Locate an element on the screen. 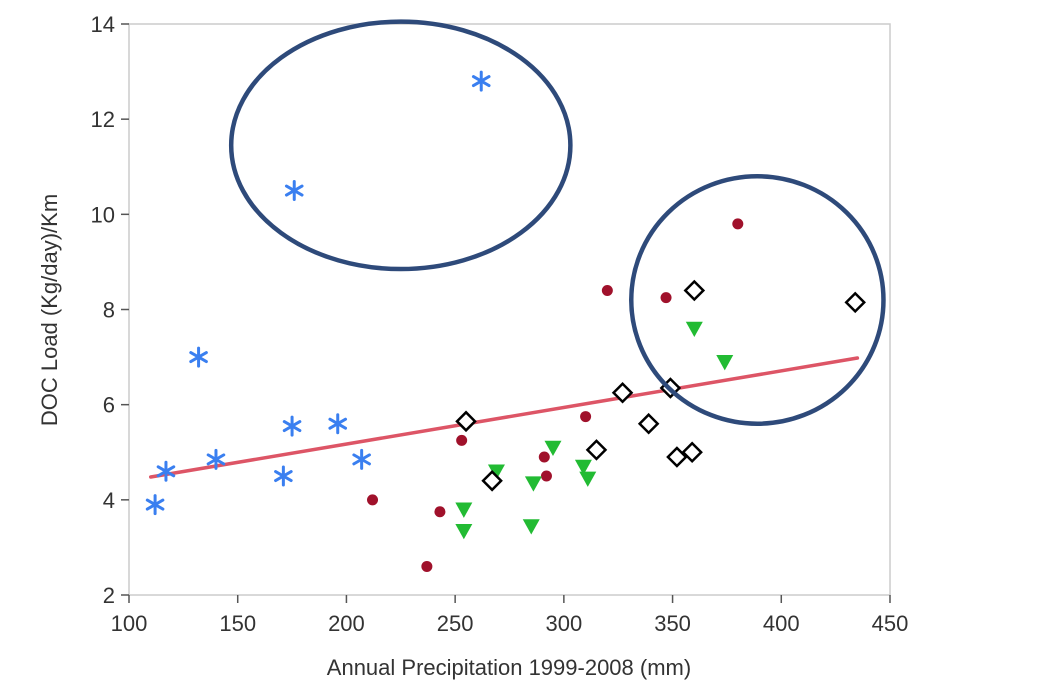 Image resolution: width=1055 pixels, height=694 pixels. x-tick-label: 200 is located at coordinates (346, 623).